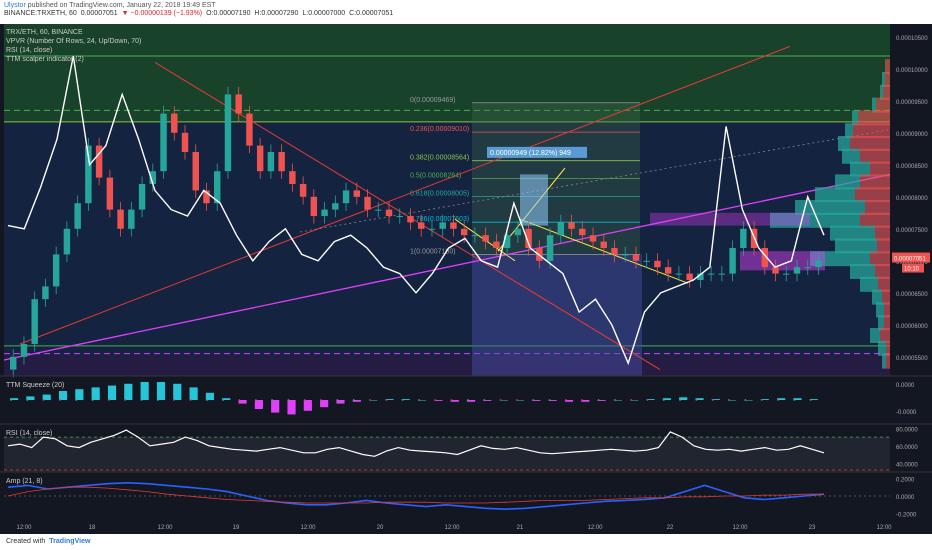 Image resolution: width=932 pixels, height=550 pixels. Describe the element at coordinates (228, 13) in the screenshot. I see `open-value: O:0.00007190` at that location.